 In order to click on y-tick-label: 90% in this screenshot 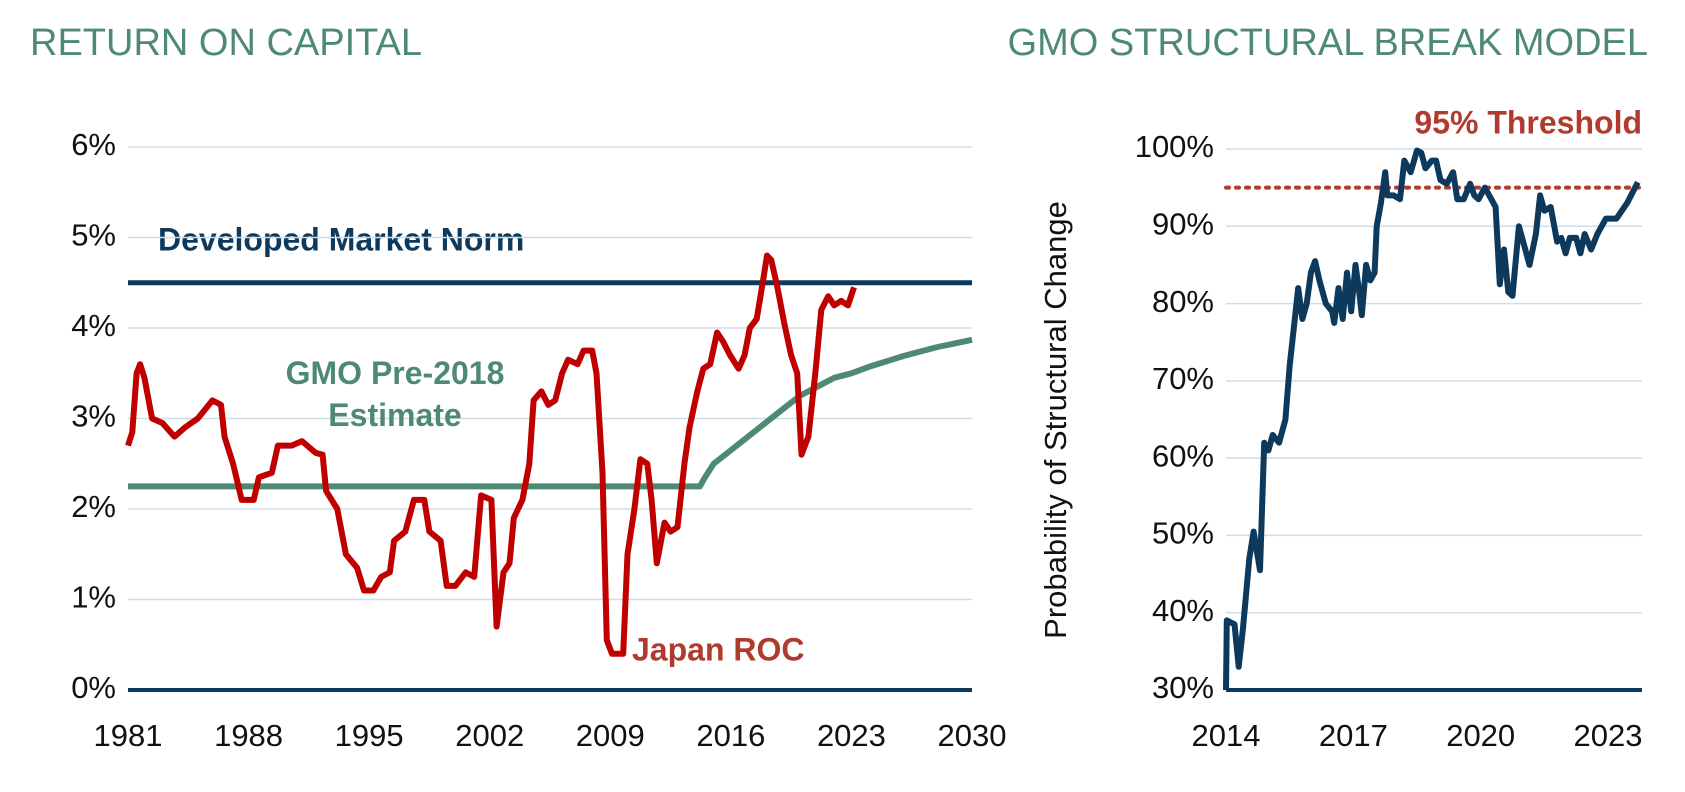, I will do `click(1183, 223)`.